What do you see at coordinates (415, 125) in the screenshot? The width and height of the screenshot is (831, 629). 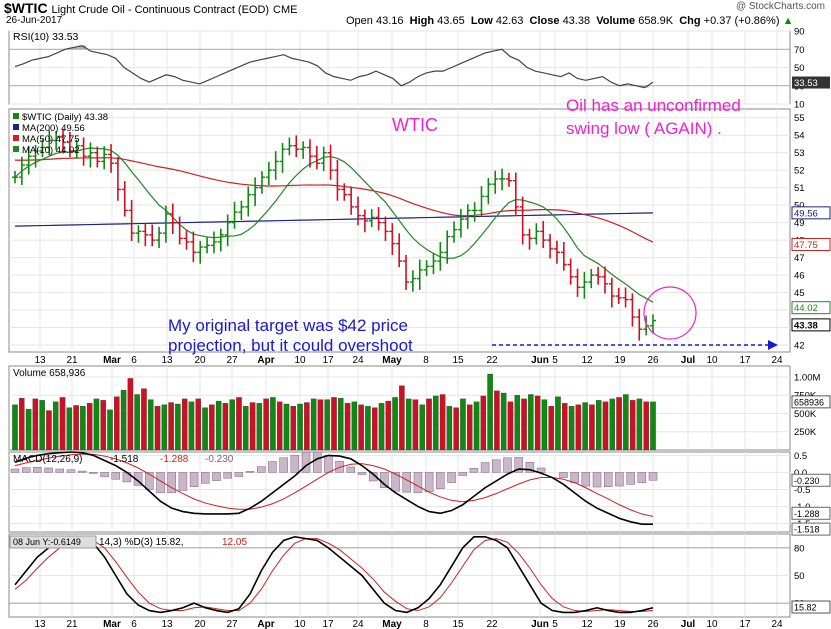 I see `annotation-wtic: WTIC` at bounding box center [415, 125].